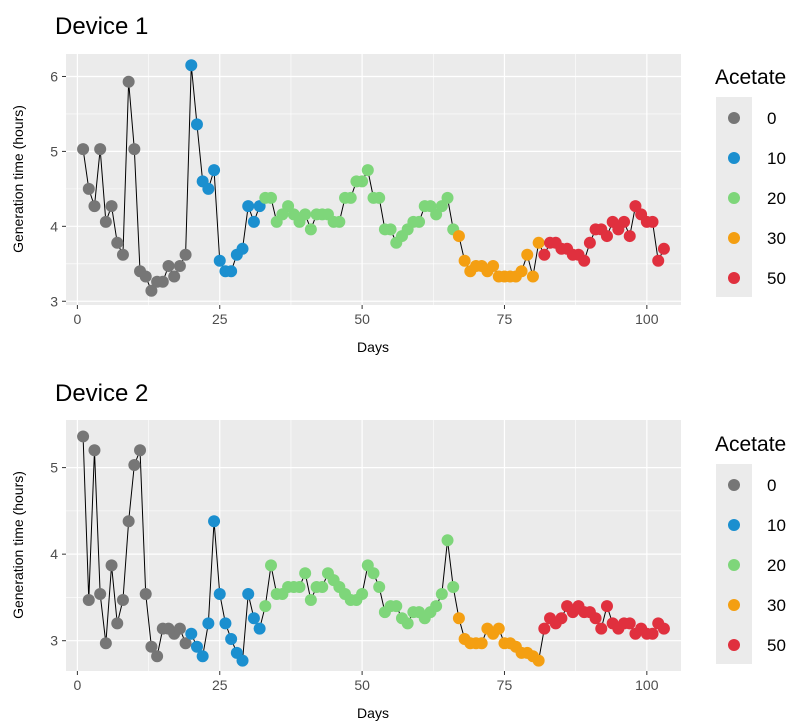 This screenshot has height=723, width=801. Describe the element at coordinates (54, 226) in the screenshot. I see `y-tick-label: 4` at that location.